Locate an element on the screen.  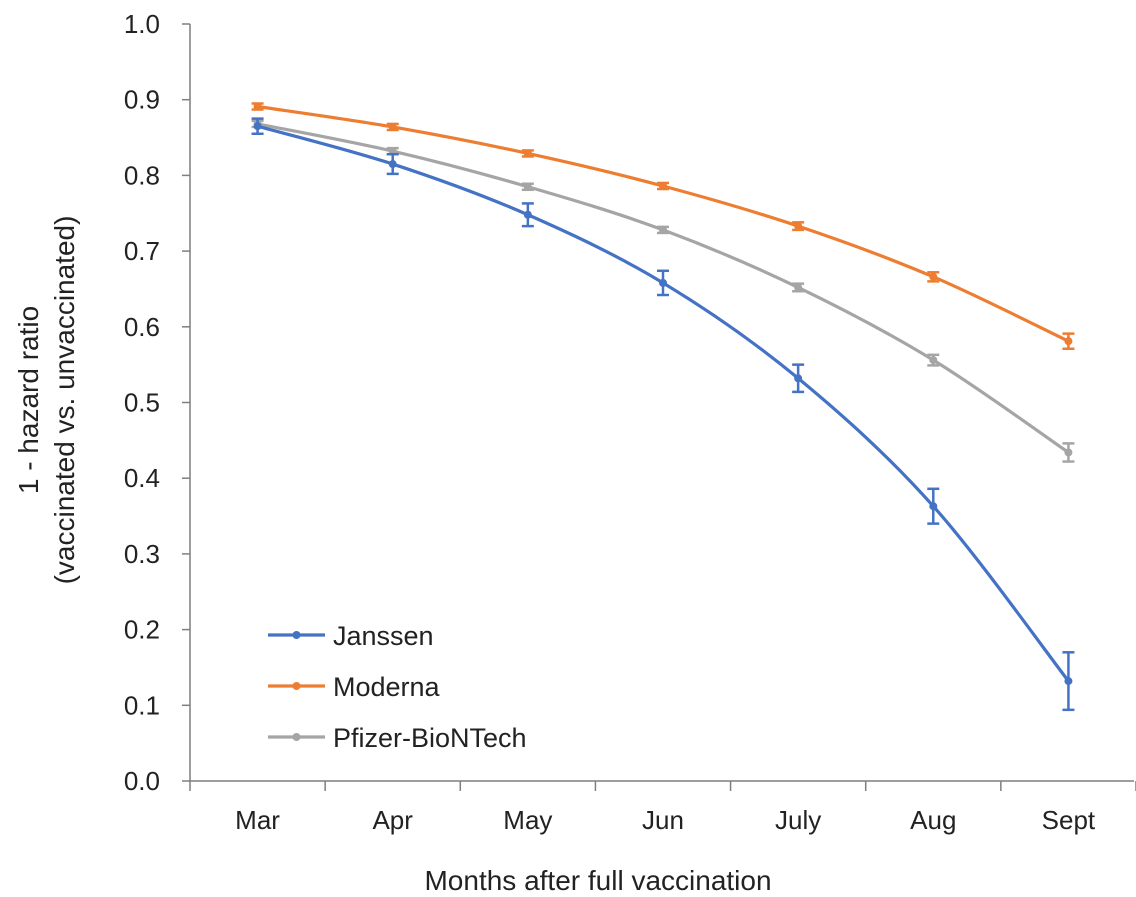
y-tick-label: 0.8 is located at coordinates (142, 175).